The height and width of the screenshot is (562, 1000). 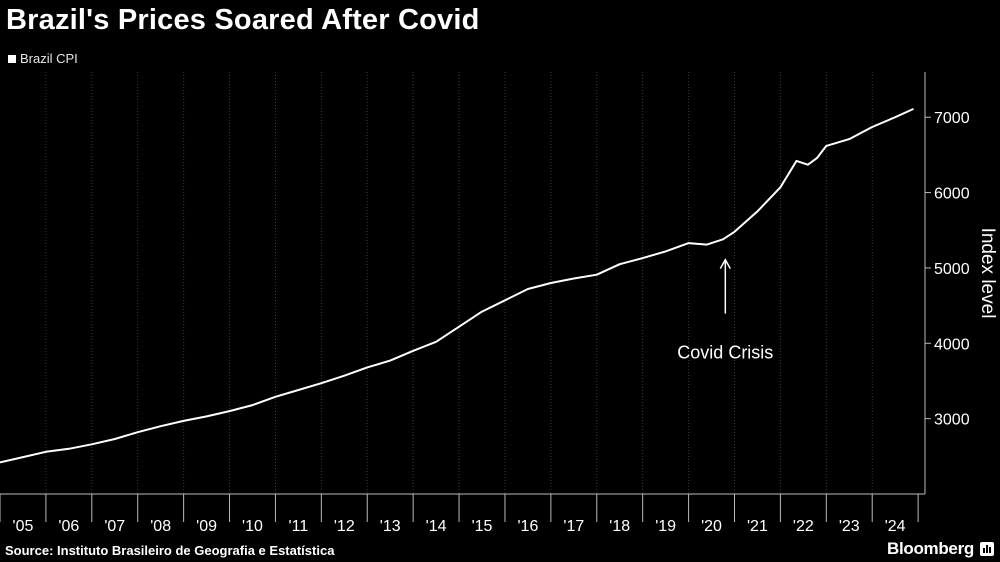 What do you see at coordinates (436, 526) in the screenshot?
I see `x-tick-label: '14` at bounding box center [436, 526].